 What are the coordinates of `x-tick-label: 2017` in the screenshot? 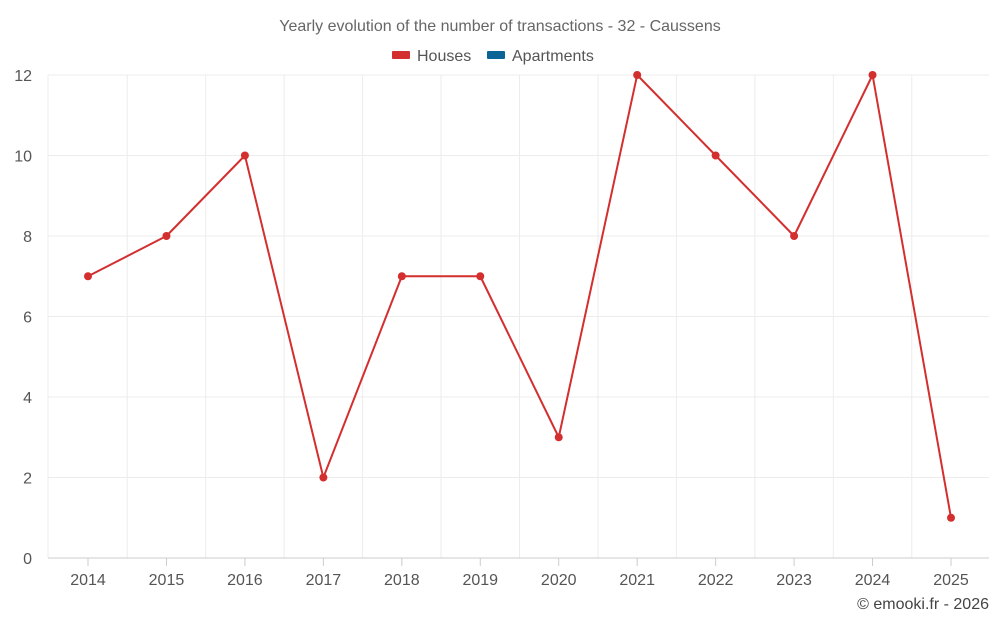 It's located at (324, 580).